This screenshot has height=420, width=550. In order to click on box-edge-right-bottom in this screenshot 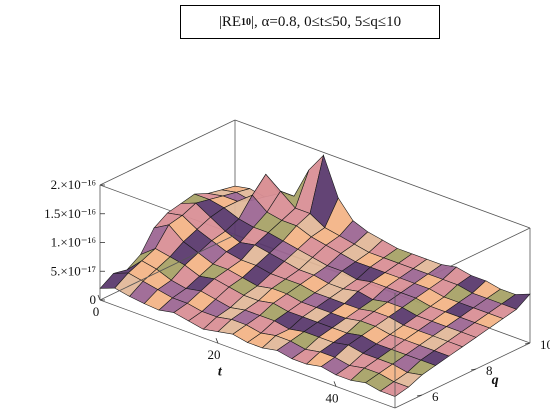, I will do `click(462, 375)`.